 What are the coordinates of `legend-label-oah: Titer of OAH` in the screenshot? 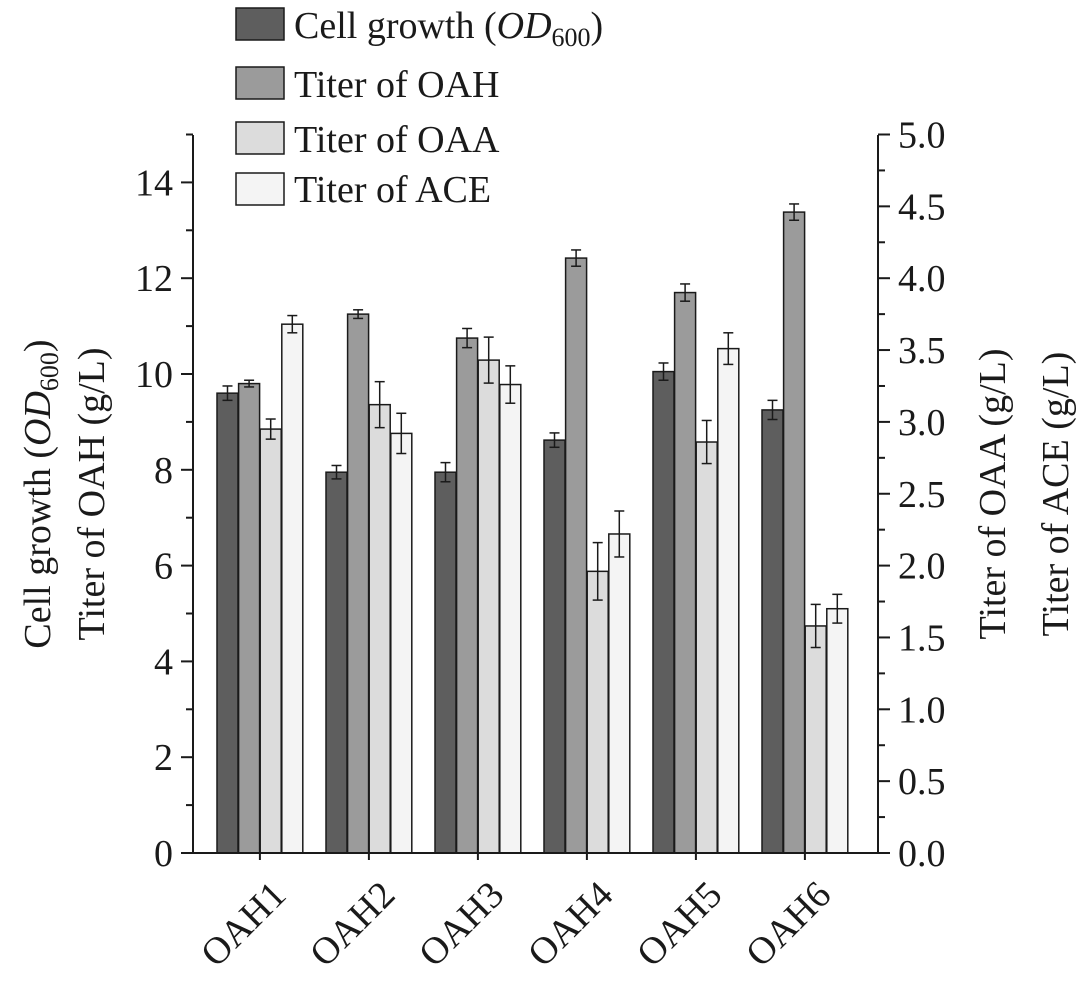 It's located at (397, 85).